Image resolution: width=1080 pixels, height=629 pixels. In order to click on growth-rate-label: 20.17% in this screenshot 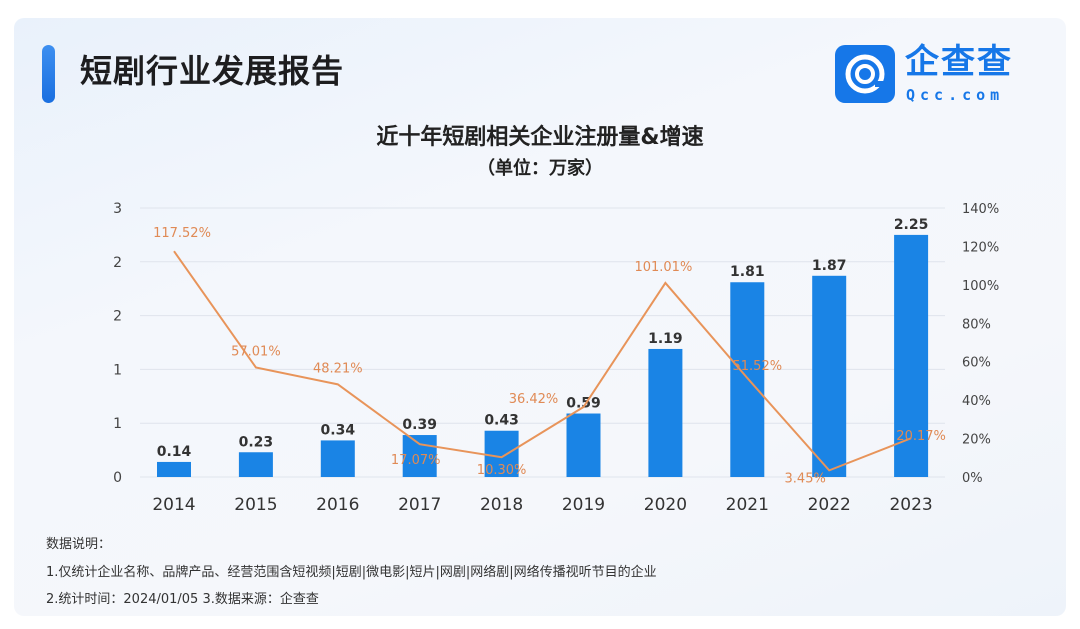, I will do `click(921, 436)`.